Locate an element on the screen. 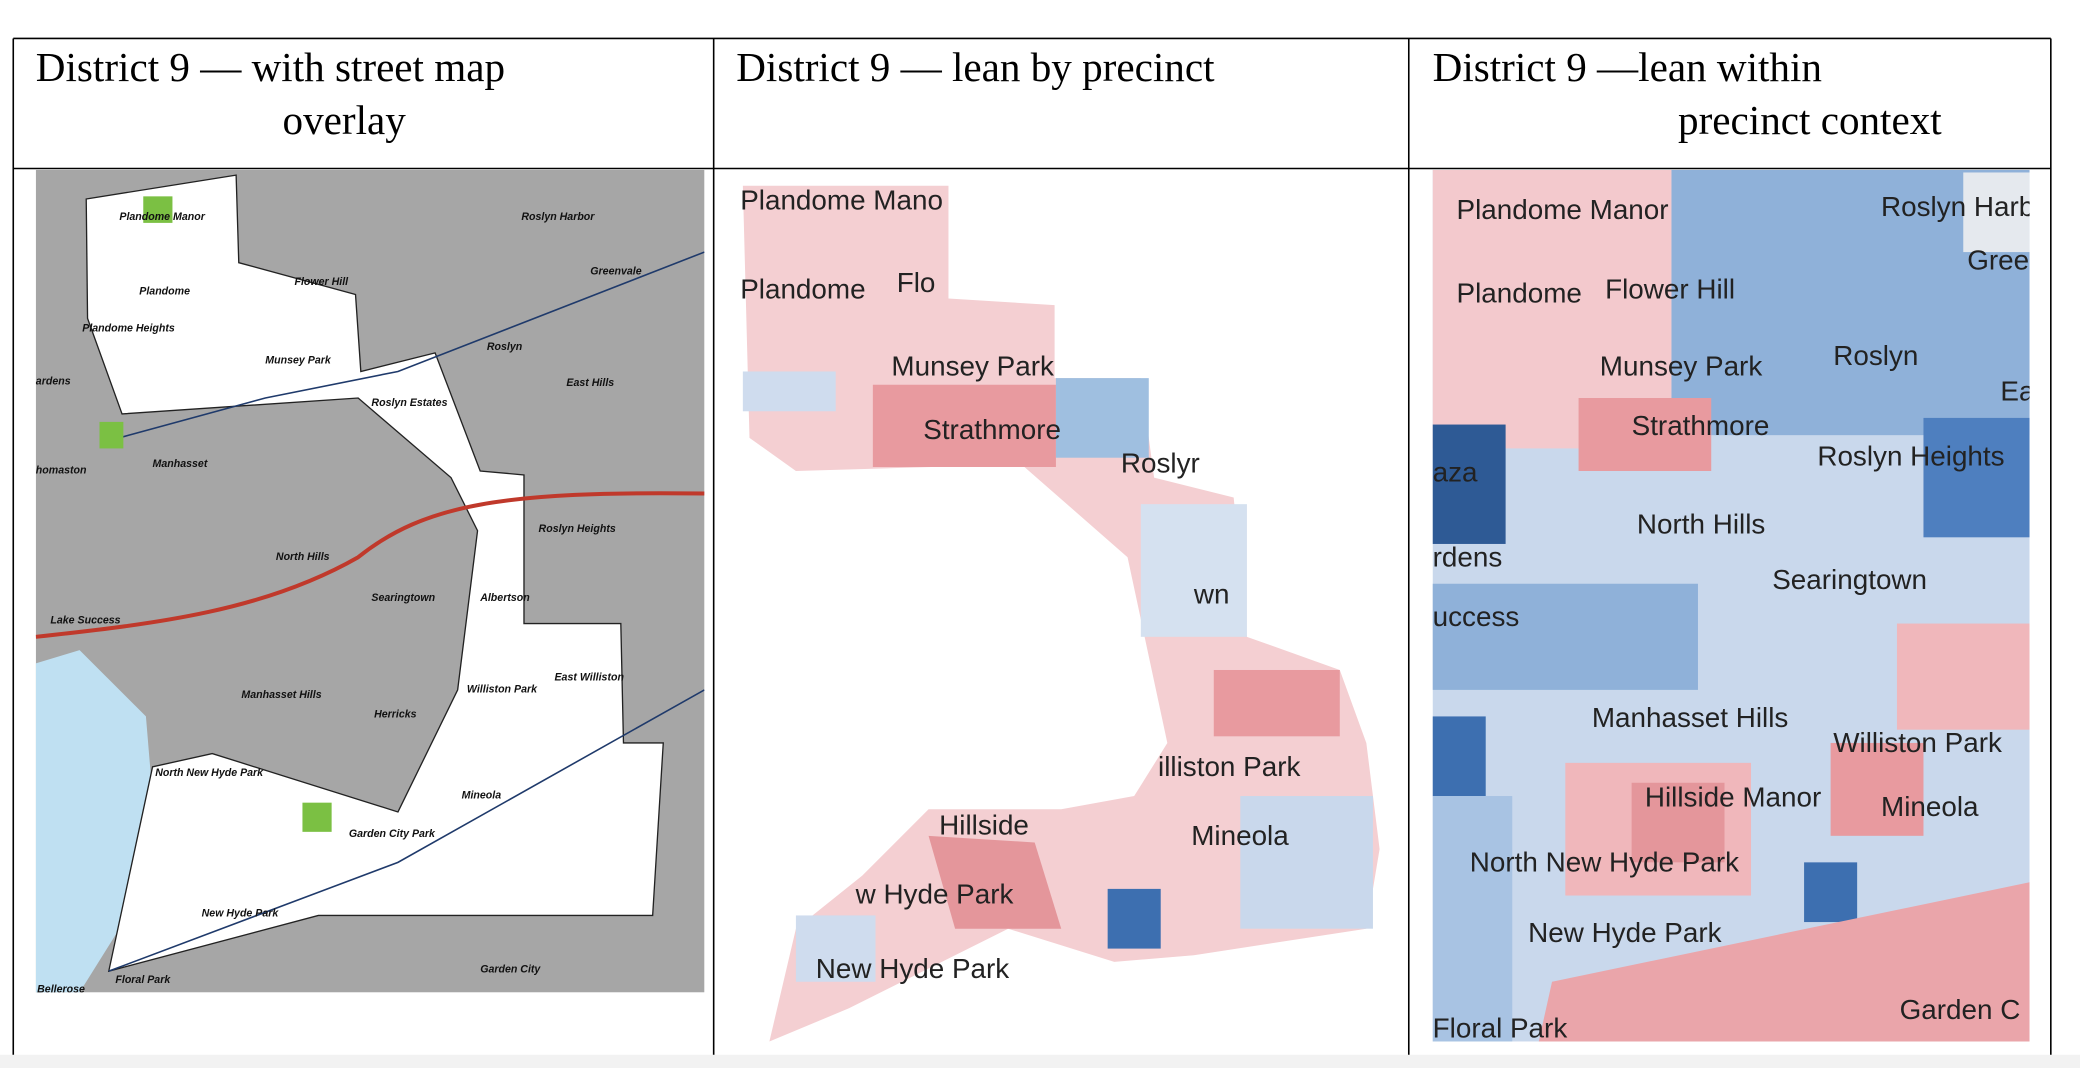 Image resolution: width=2080 pixels, height=1068 pixels. place-label: Hillside Manor is located at coordinates (1733, 797).